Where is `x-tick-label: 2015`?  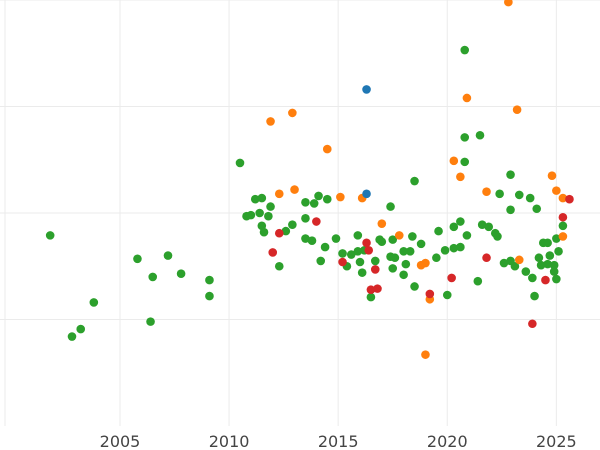 x-tick-label: 2015 is located at coordinates (338, 441).